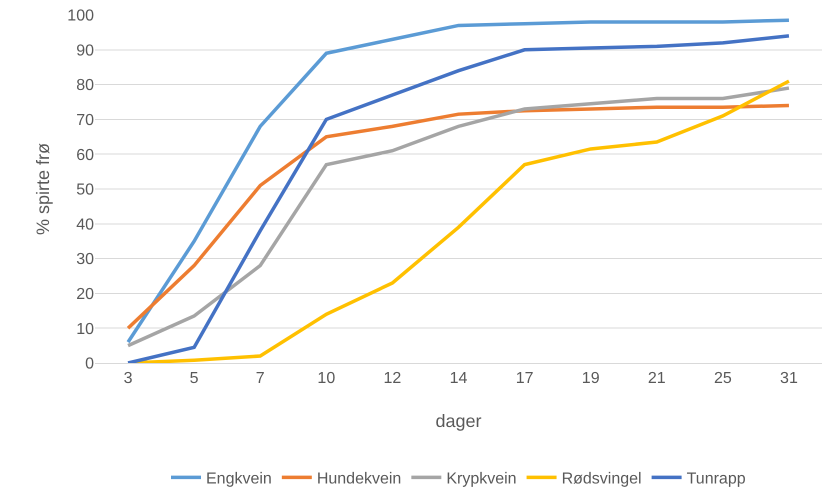 This screenshot has width=832, height=504. What do you see at coordinates (194, 379) in the screenshot?
I see `x-tick-label: 5` at bounding box center [194, 379].